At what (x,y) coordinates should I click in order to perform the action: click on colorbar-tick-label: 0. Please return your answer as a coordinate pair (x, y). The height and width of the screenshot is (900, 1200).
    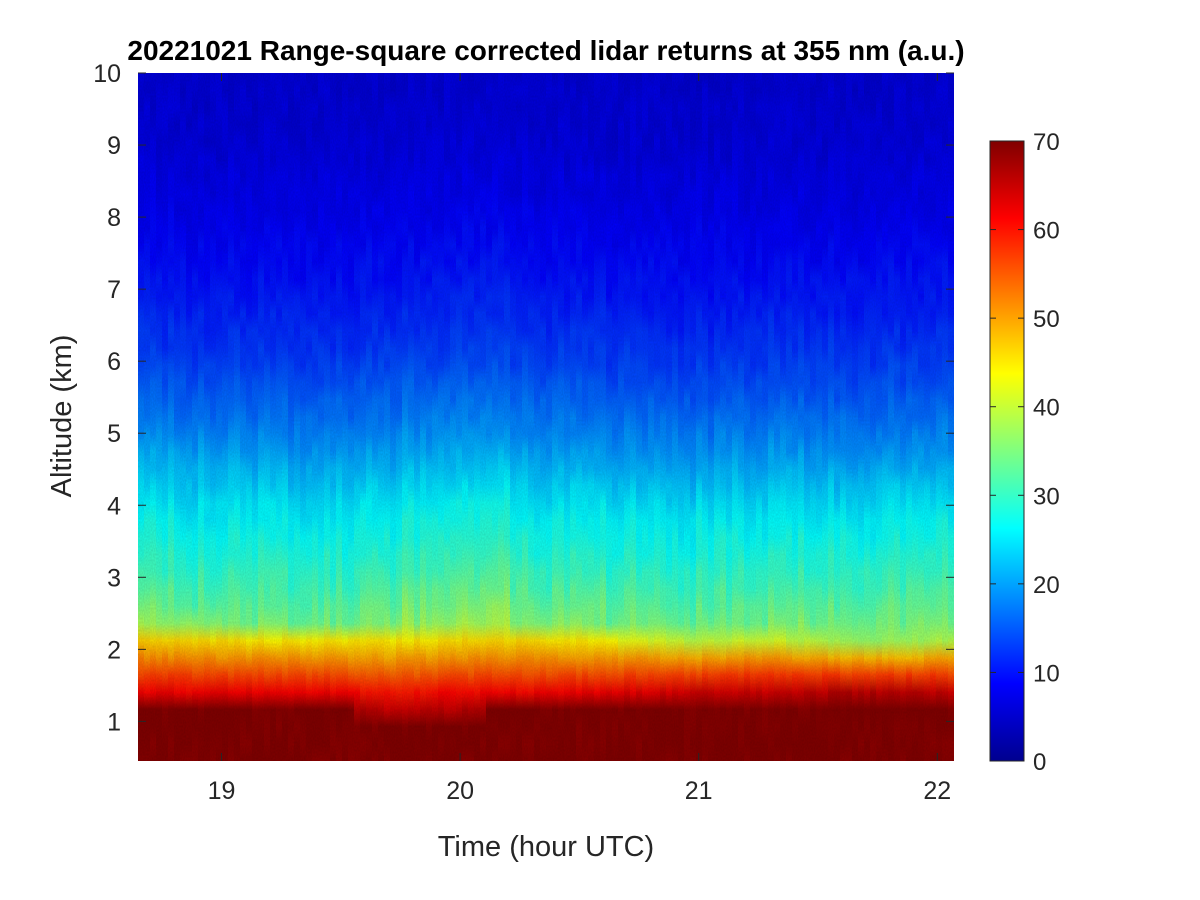
    Looking at the image, I should click on (1039, 762).